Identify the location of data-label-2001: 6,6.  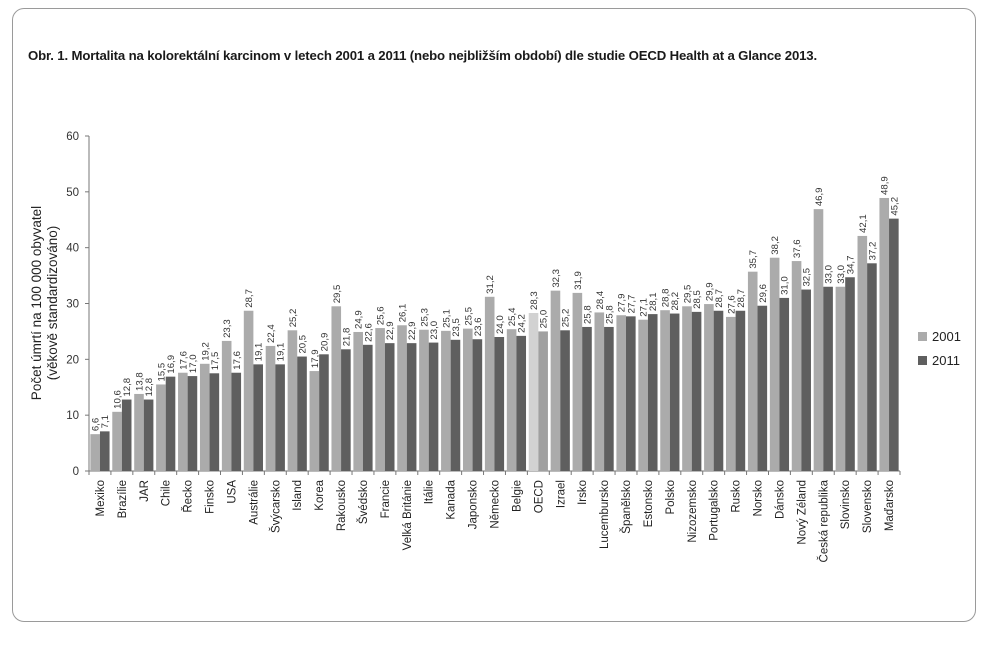
(96, 424).